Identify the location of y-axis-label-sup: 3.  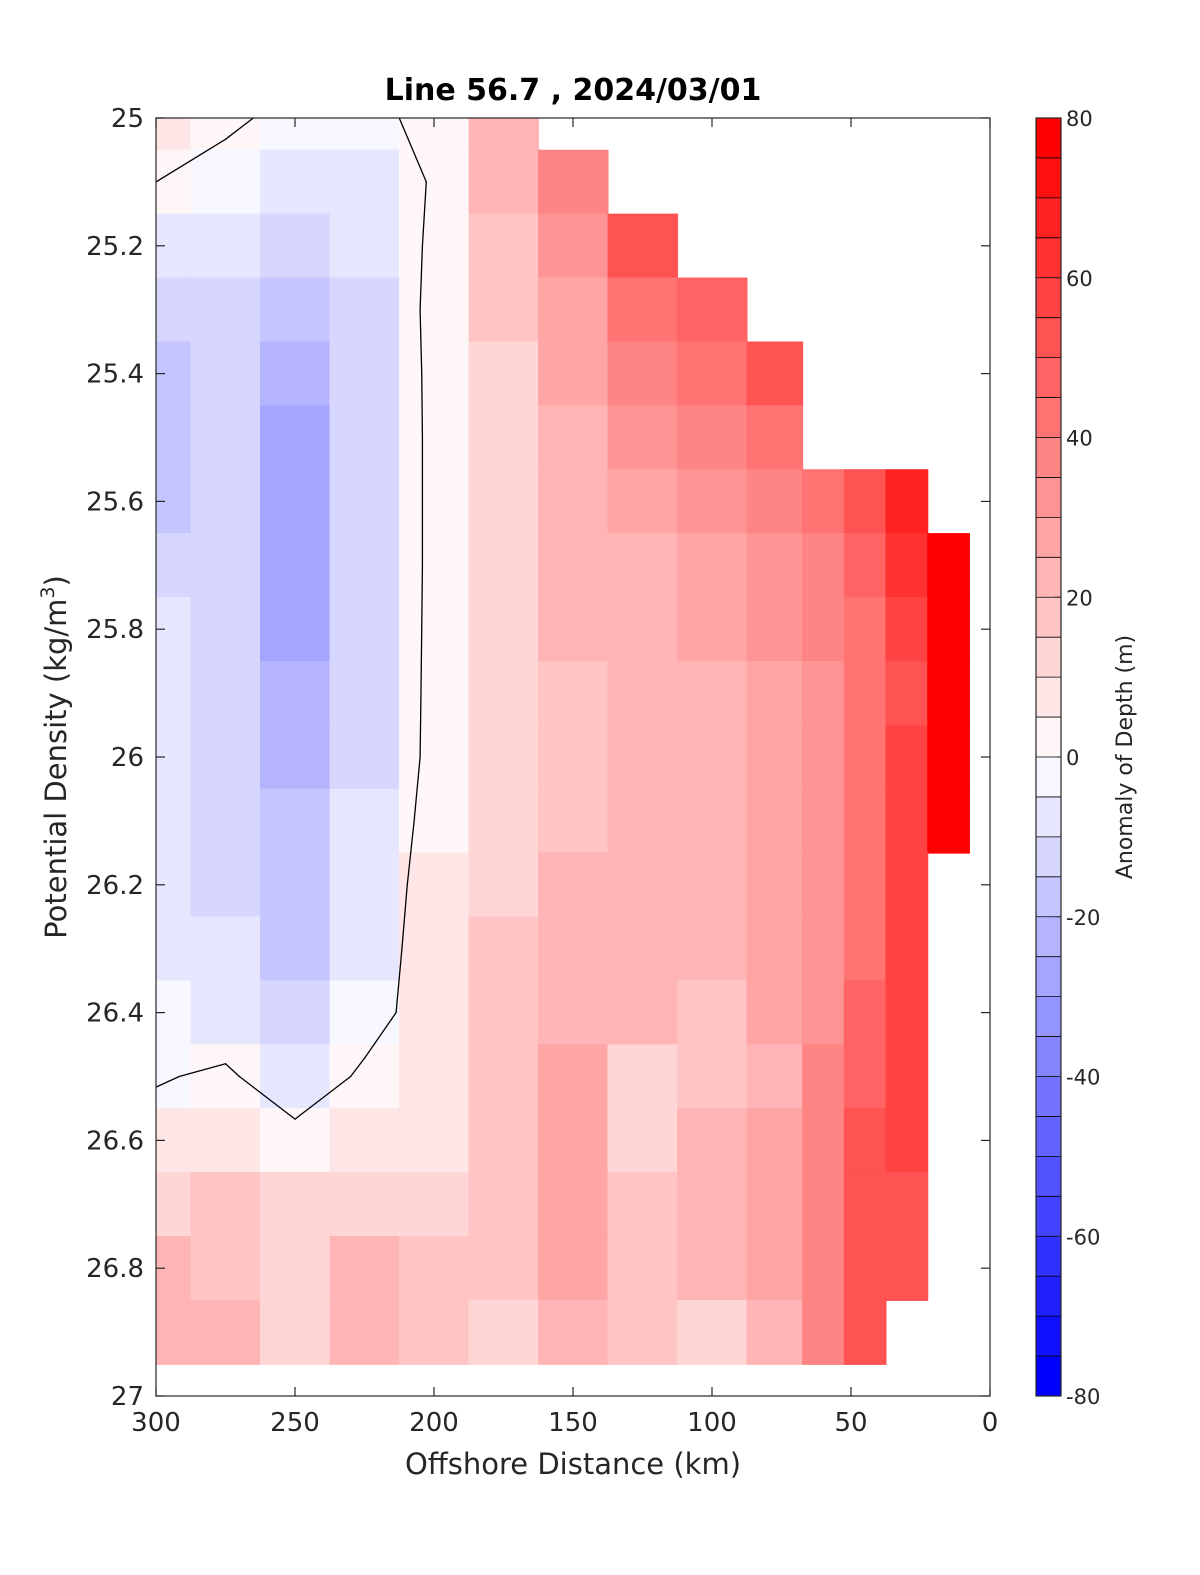
(48, 592).